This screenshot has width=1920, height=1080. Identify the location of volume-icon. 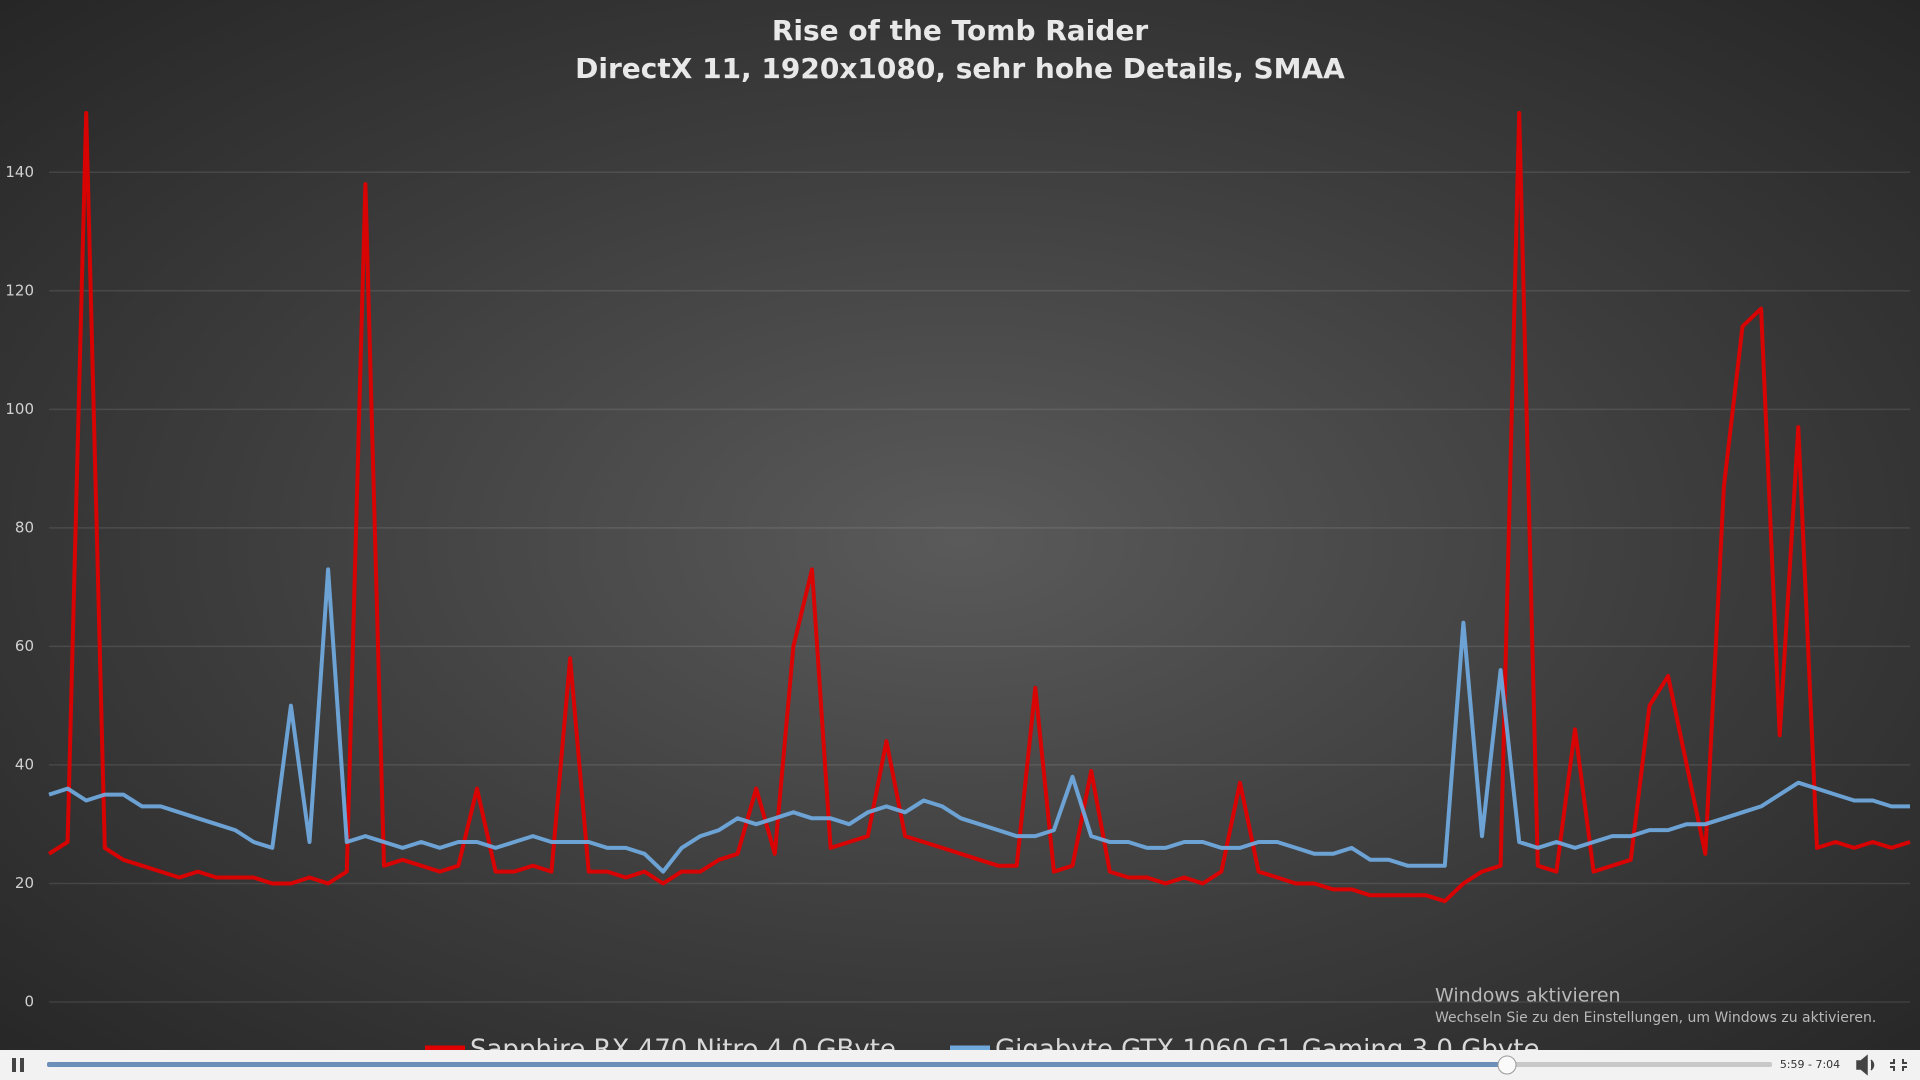
(1865, 1065).